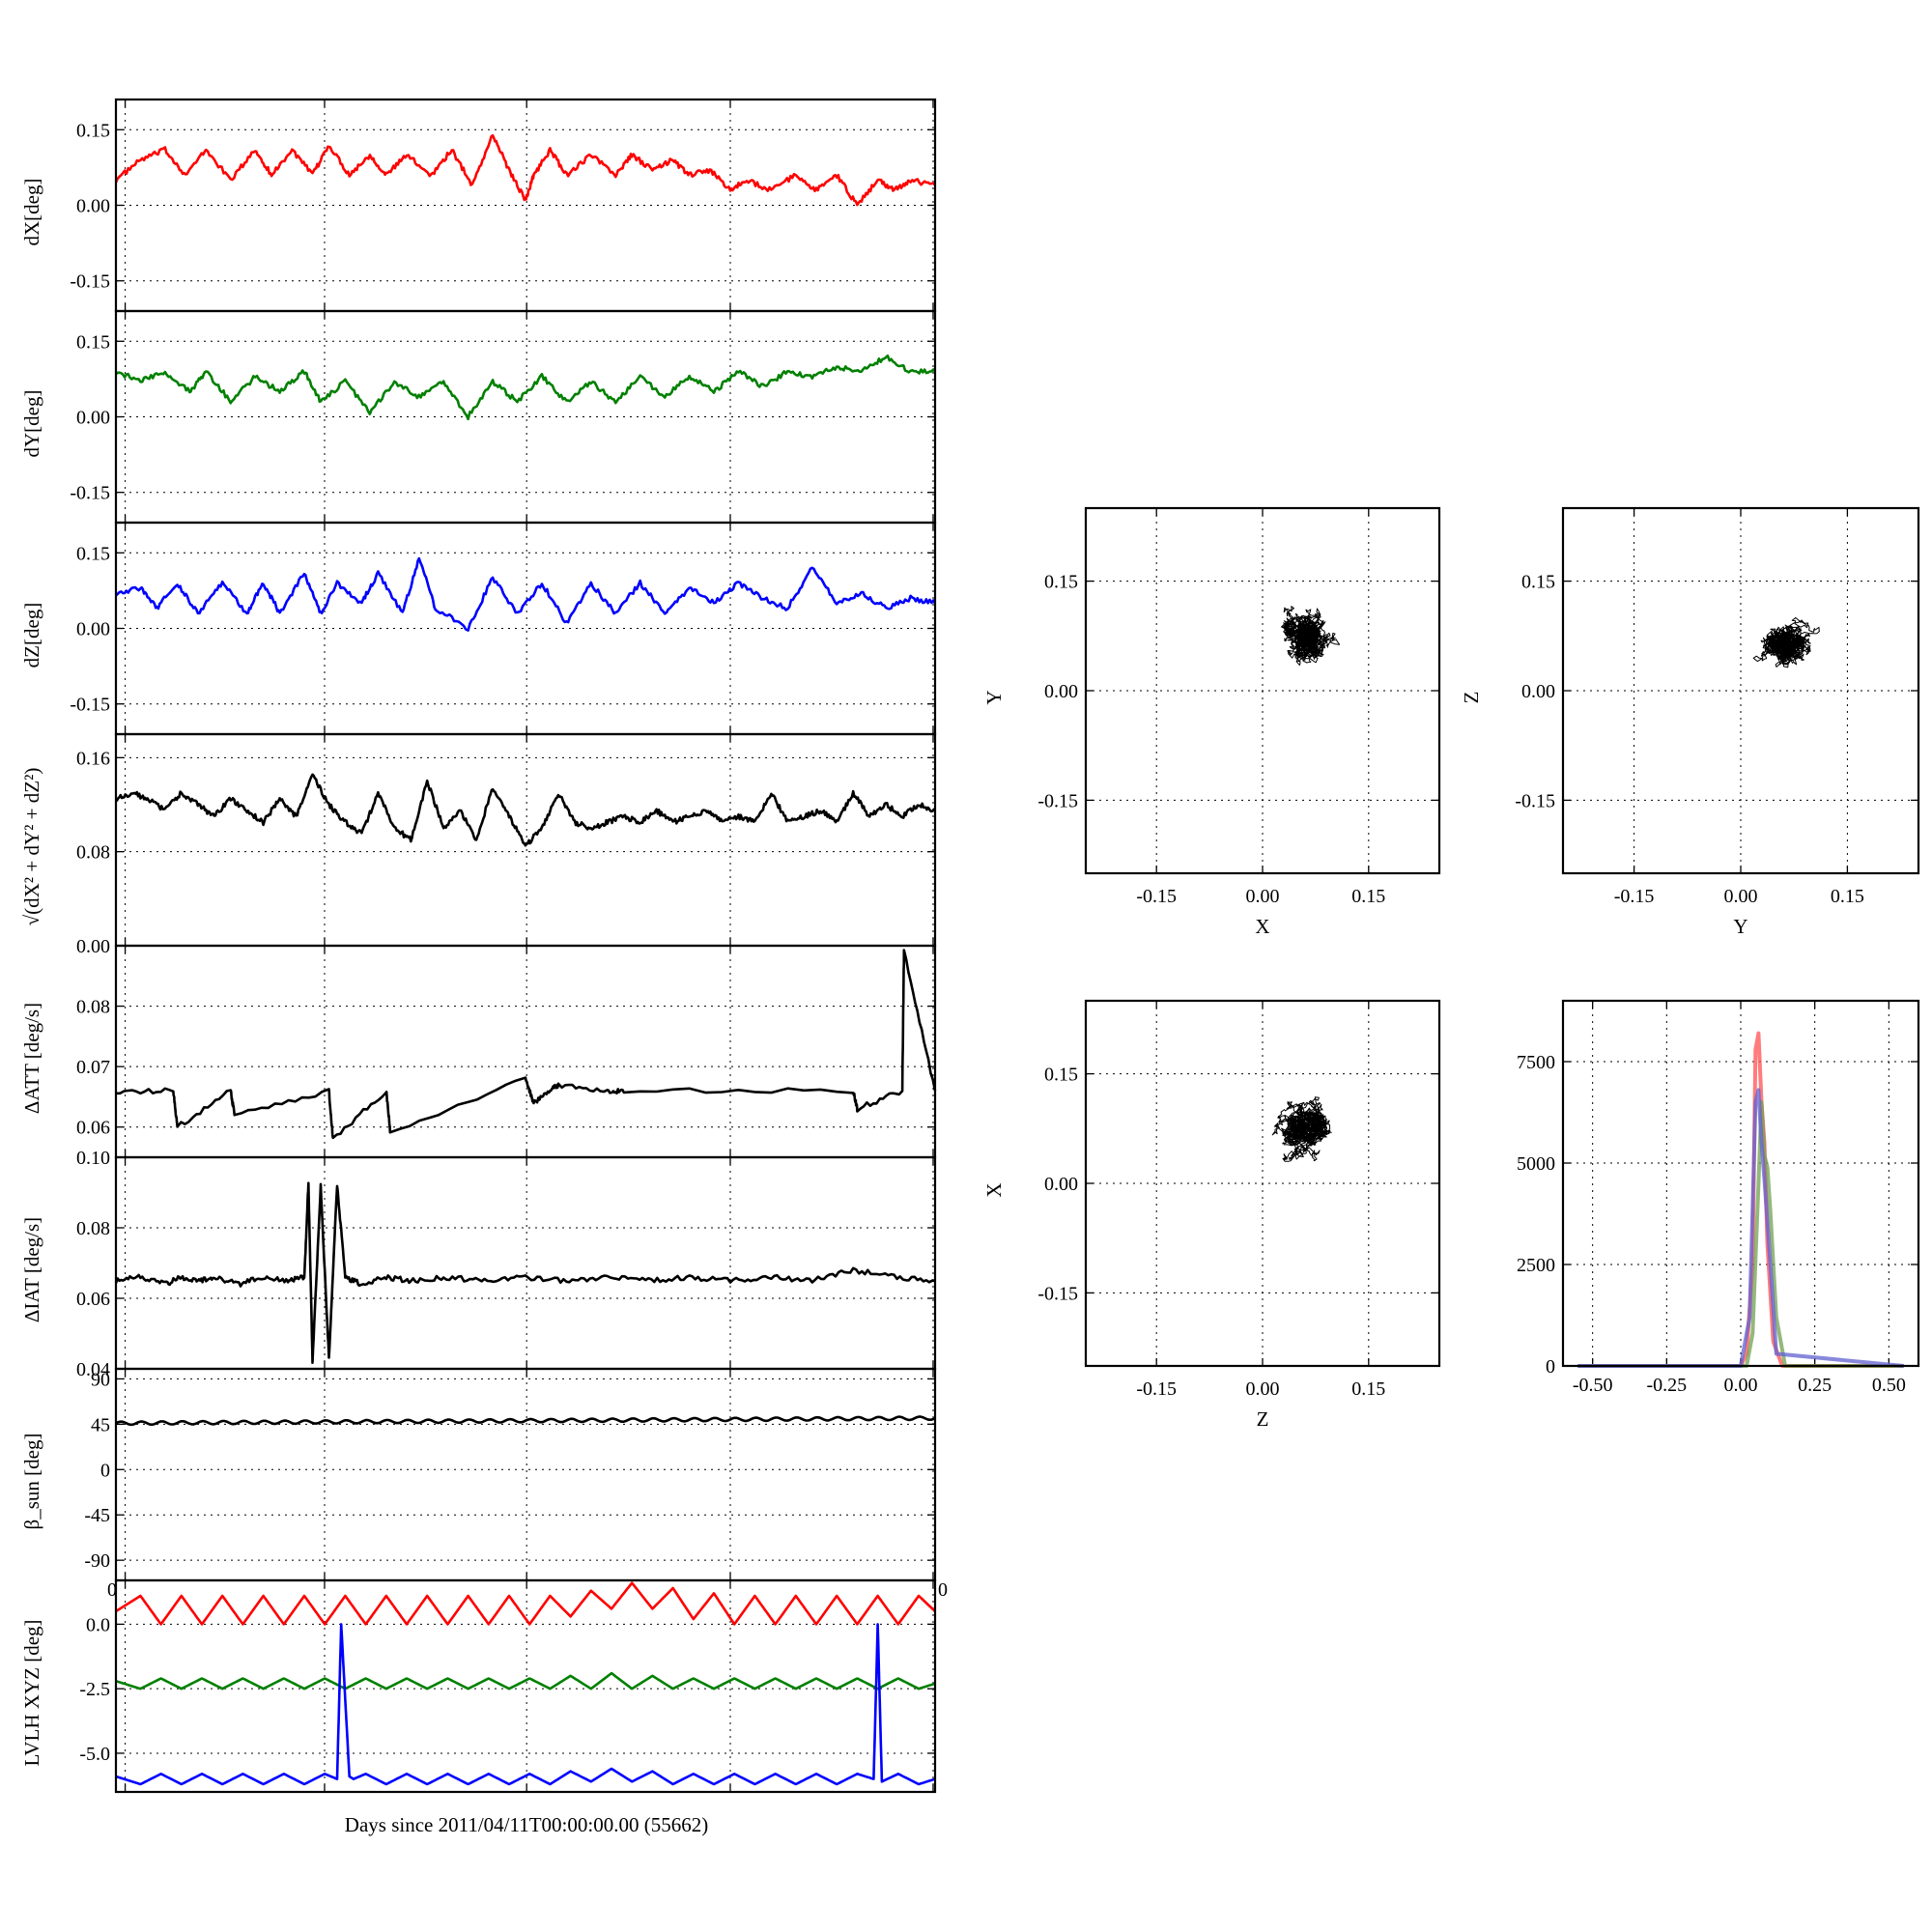 This screenshot has height=1932, width=1932. What do you see at coordinates (1536, 1164) in the screenshot?
I see `hist-ytick-label: 5000` at bounding box center [1536, 1164].